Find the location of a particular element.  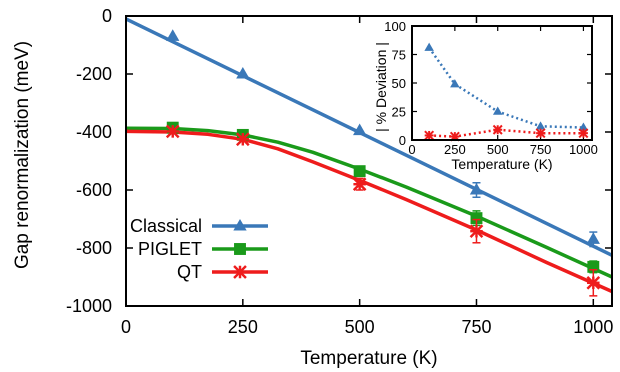

inset-x-tick-label-4: 1000 is located at coordinates (583, 149).